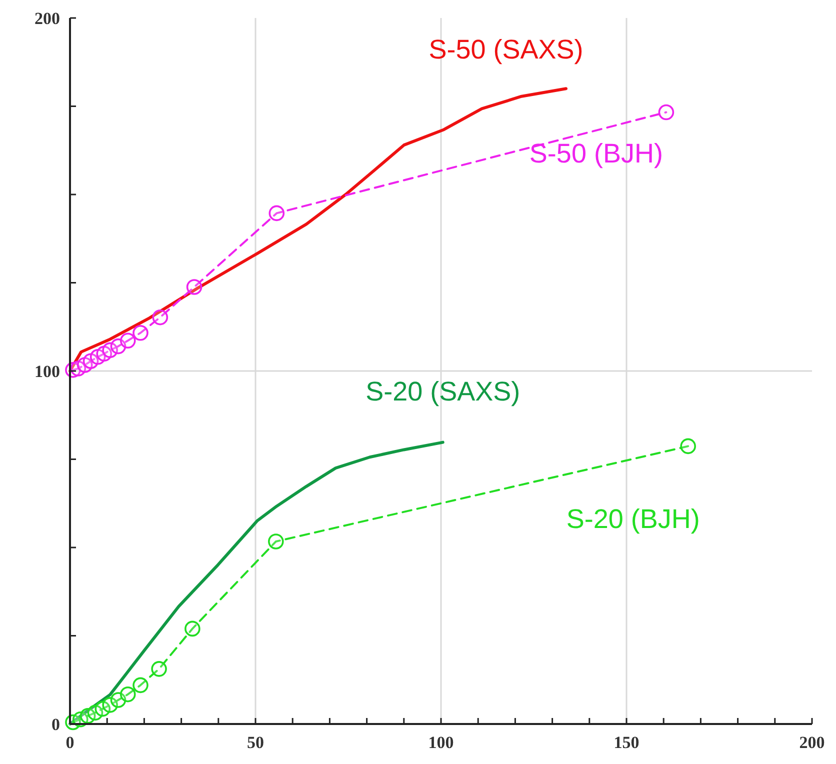 Image resolution: width=836 pixels, height=764 pixels. Describe the element at coordinates (506, 49) in the screenshot. I see `series-label: S-50 (SAXS)` at that location.